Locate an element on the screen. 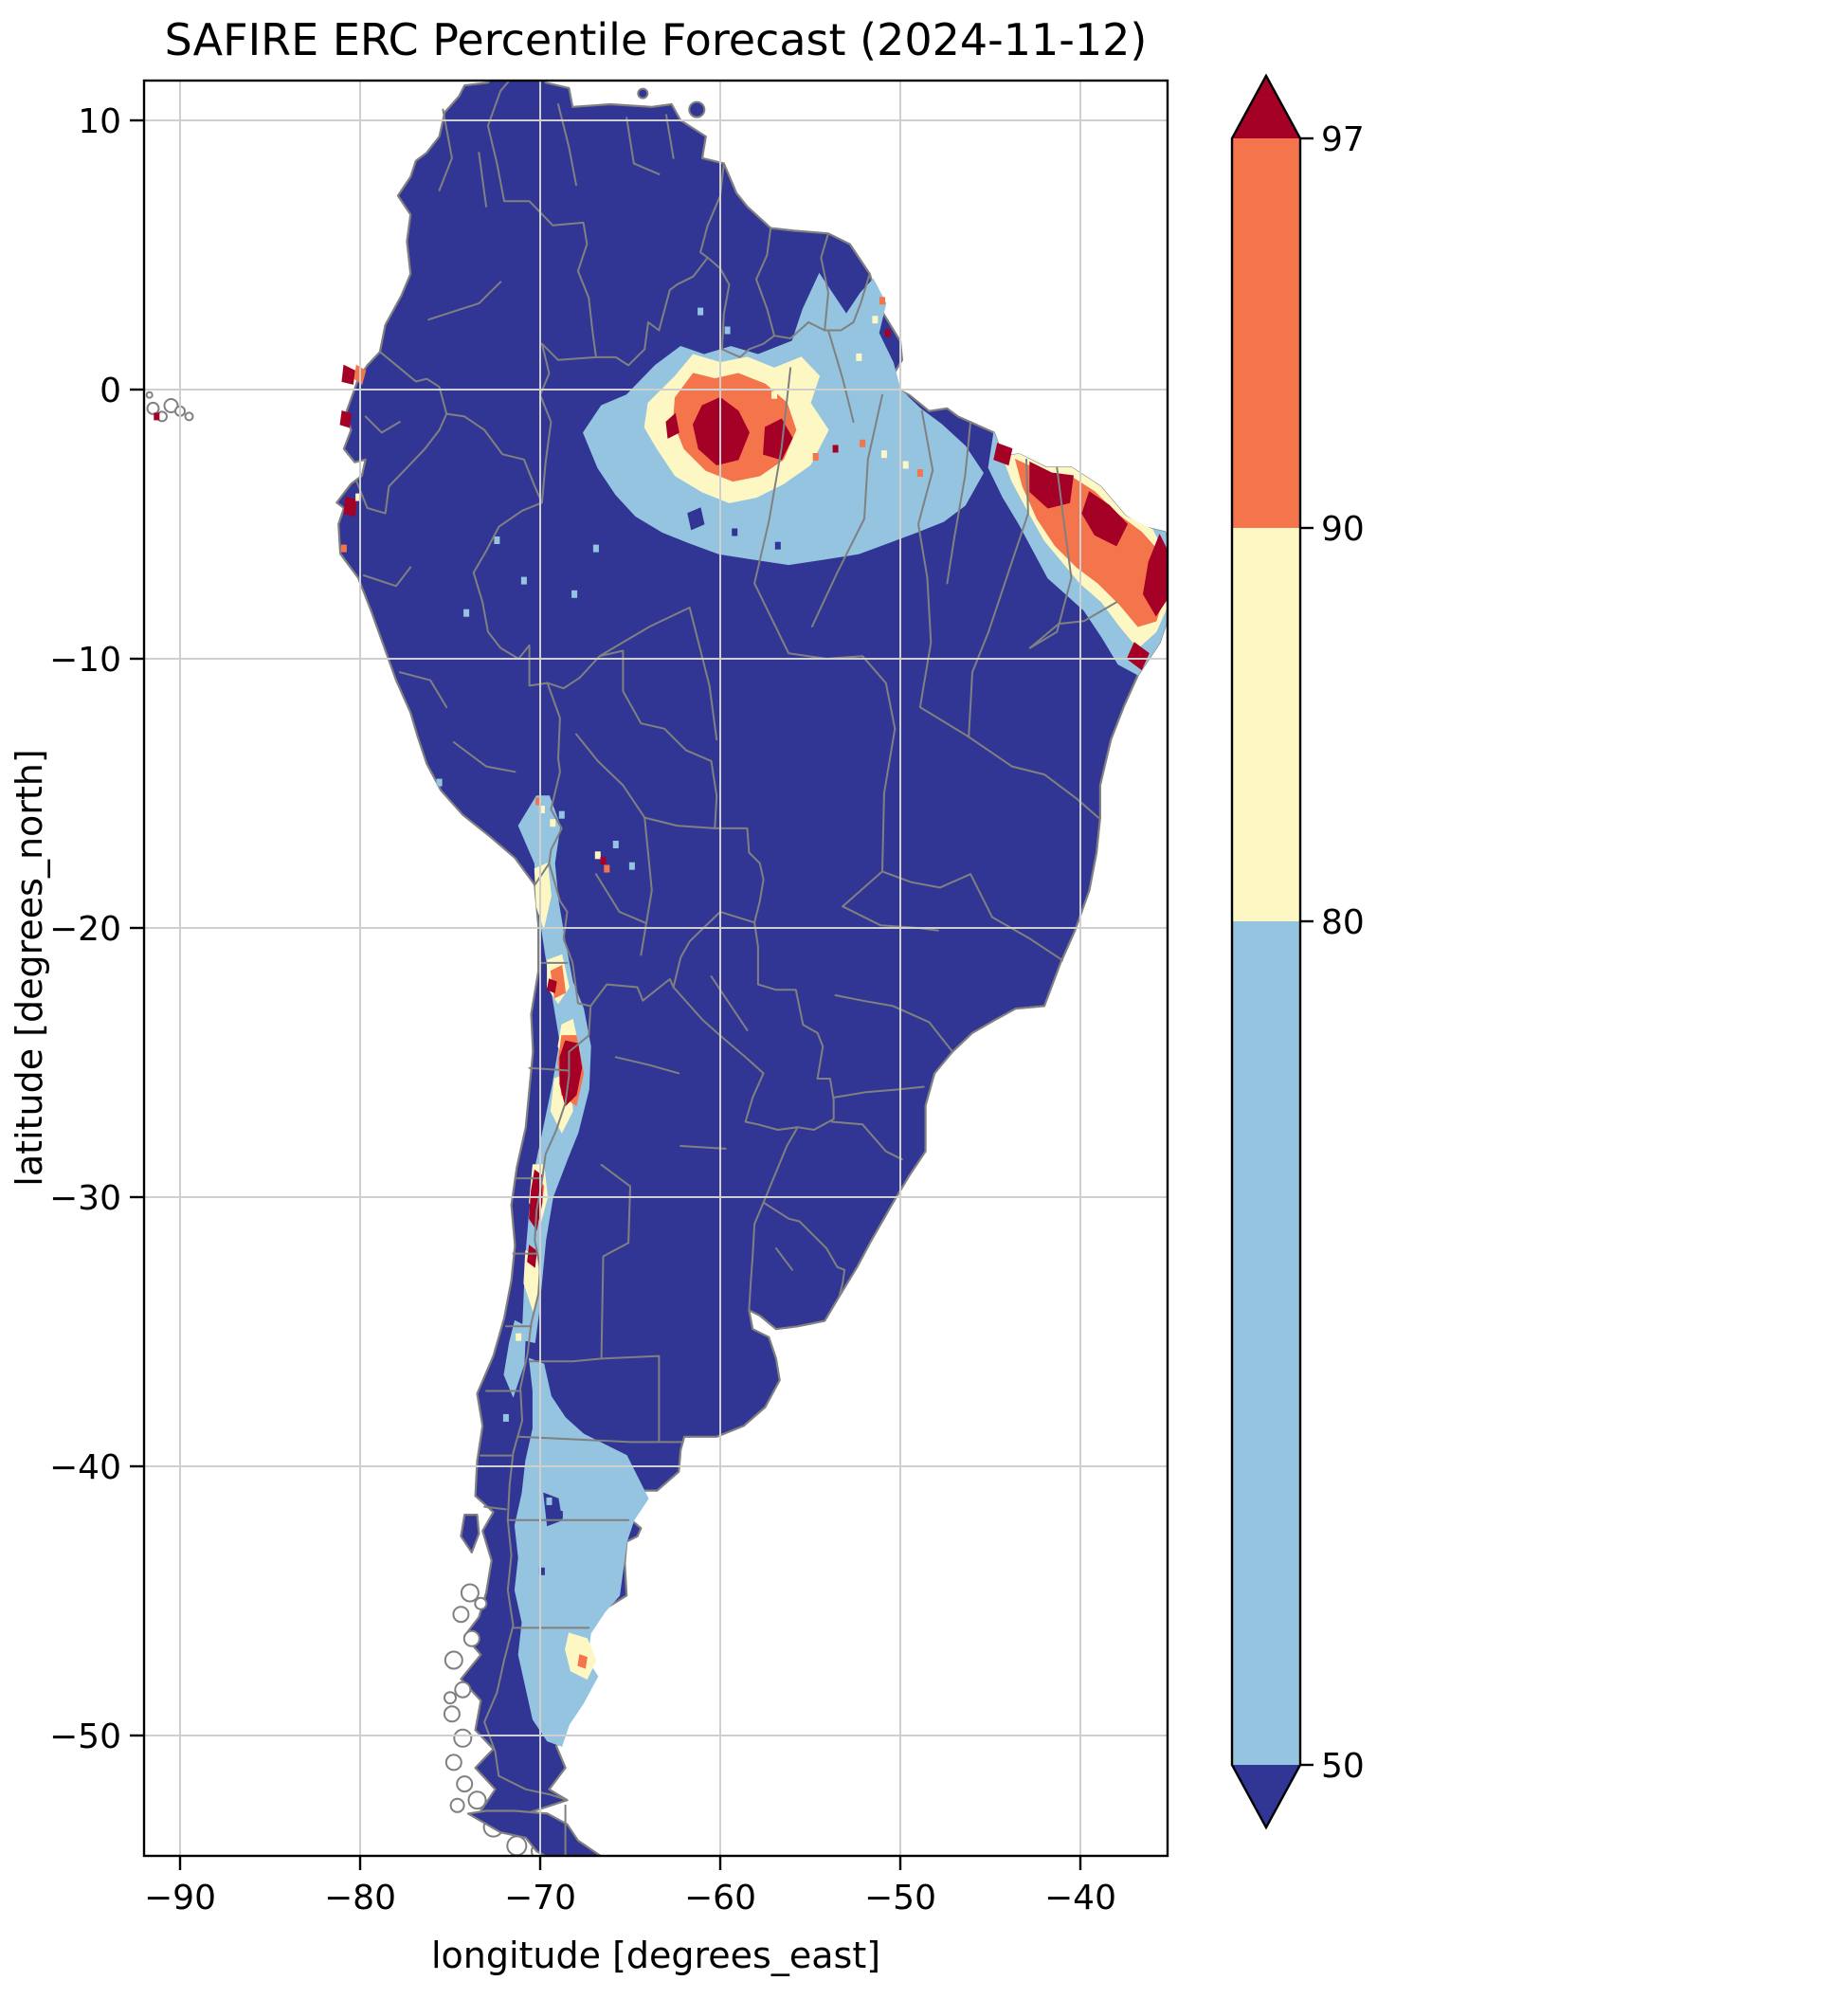 This screenshot has width=1848, height=1999. y-tick-label: −20 is located at coordinates (85, 930).